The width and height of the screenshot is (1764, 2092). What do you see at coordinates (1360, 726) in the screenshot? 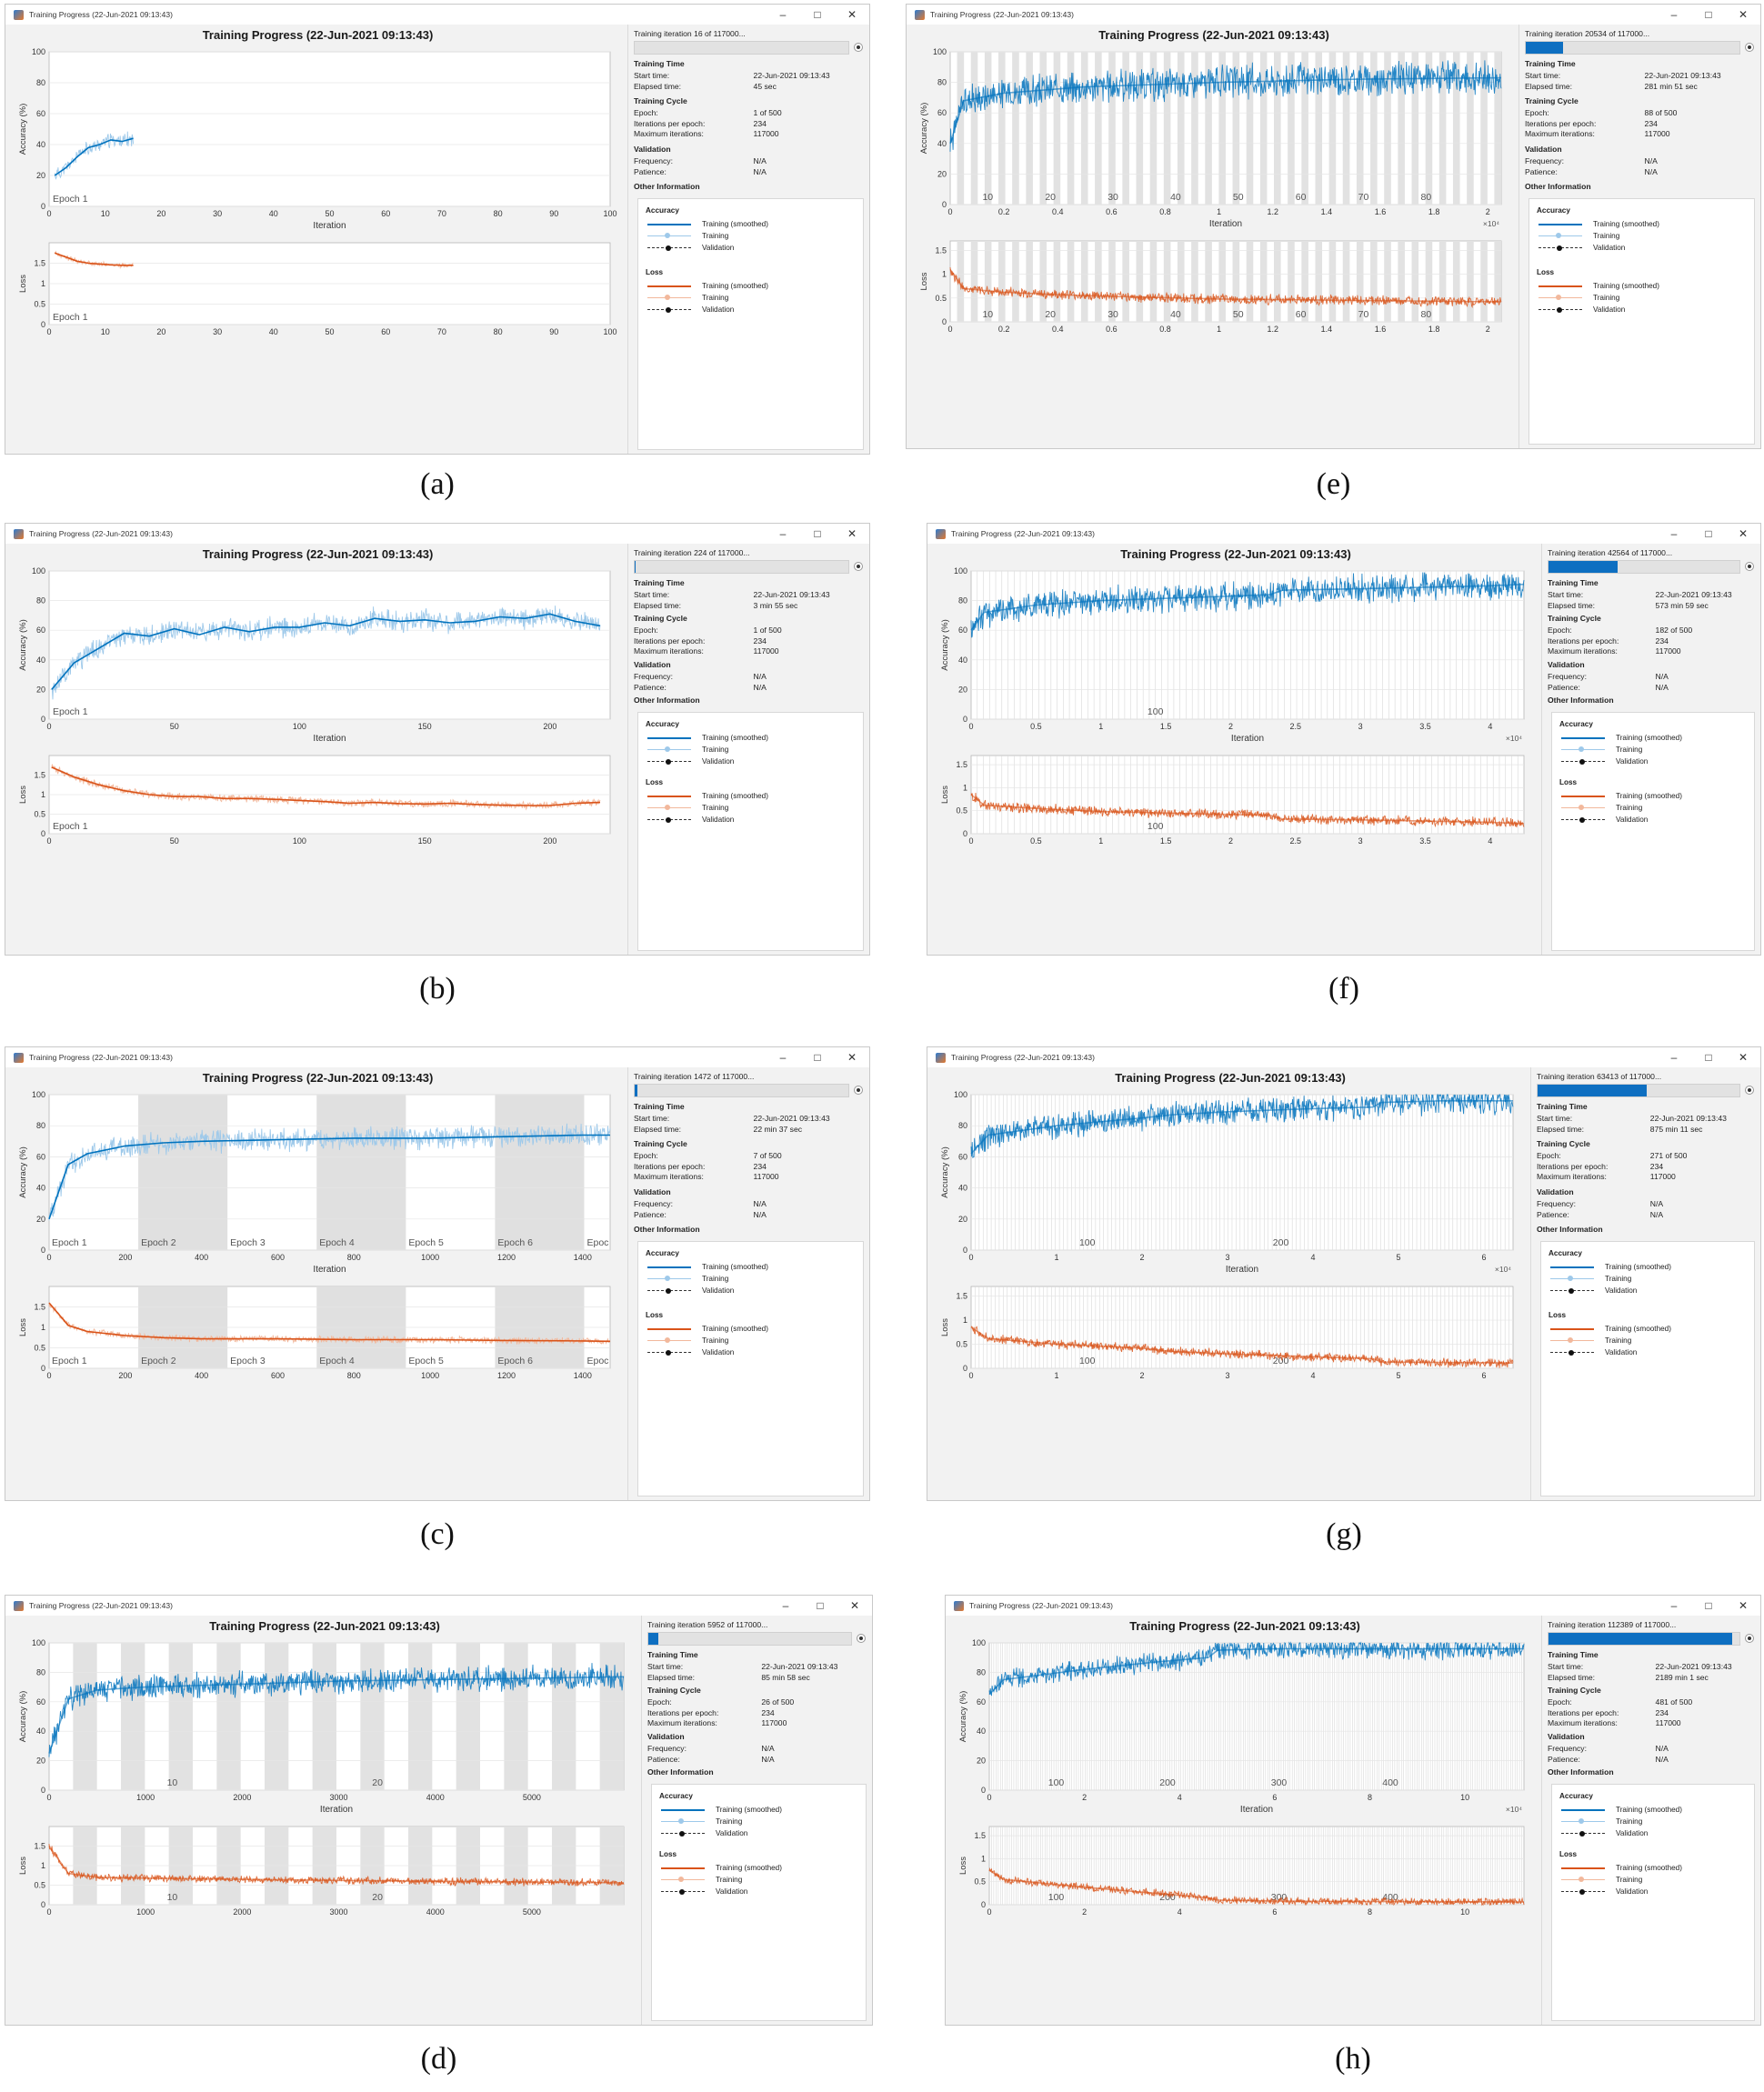
I see `x-tick-label: 3` at bounding box center [1360, 726].